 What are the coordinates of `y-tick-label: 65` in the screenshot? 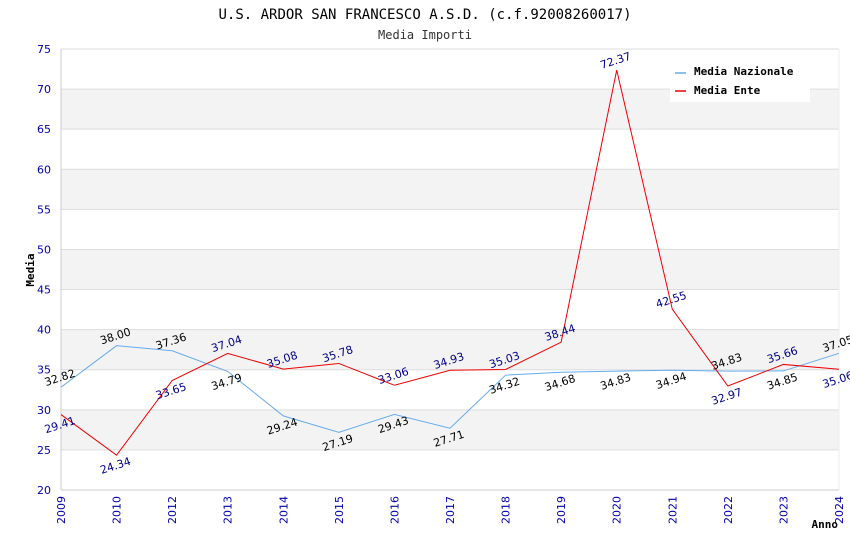 It's located at (44, 129).